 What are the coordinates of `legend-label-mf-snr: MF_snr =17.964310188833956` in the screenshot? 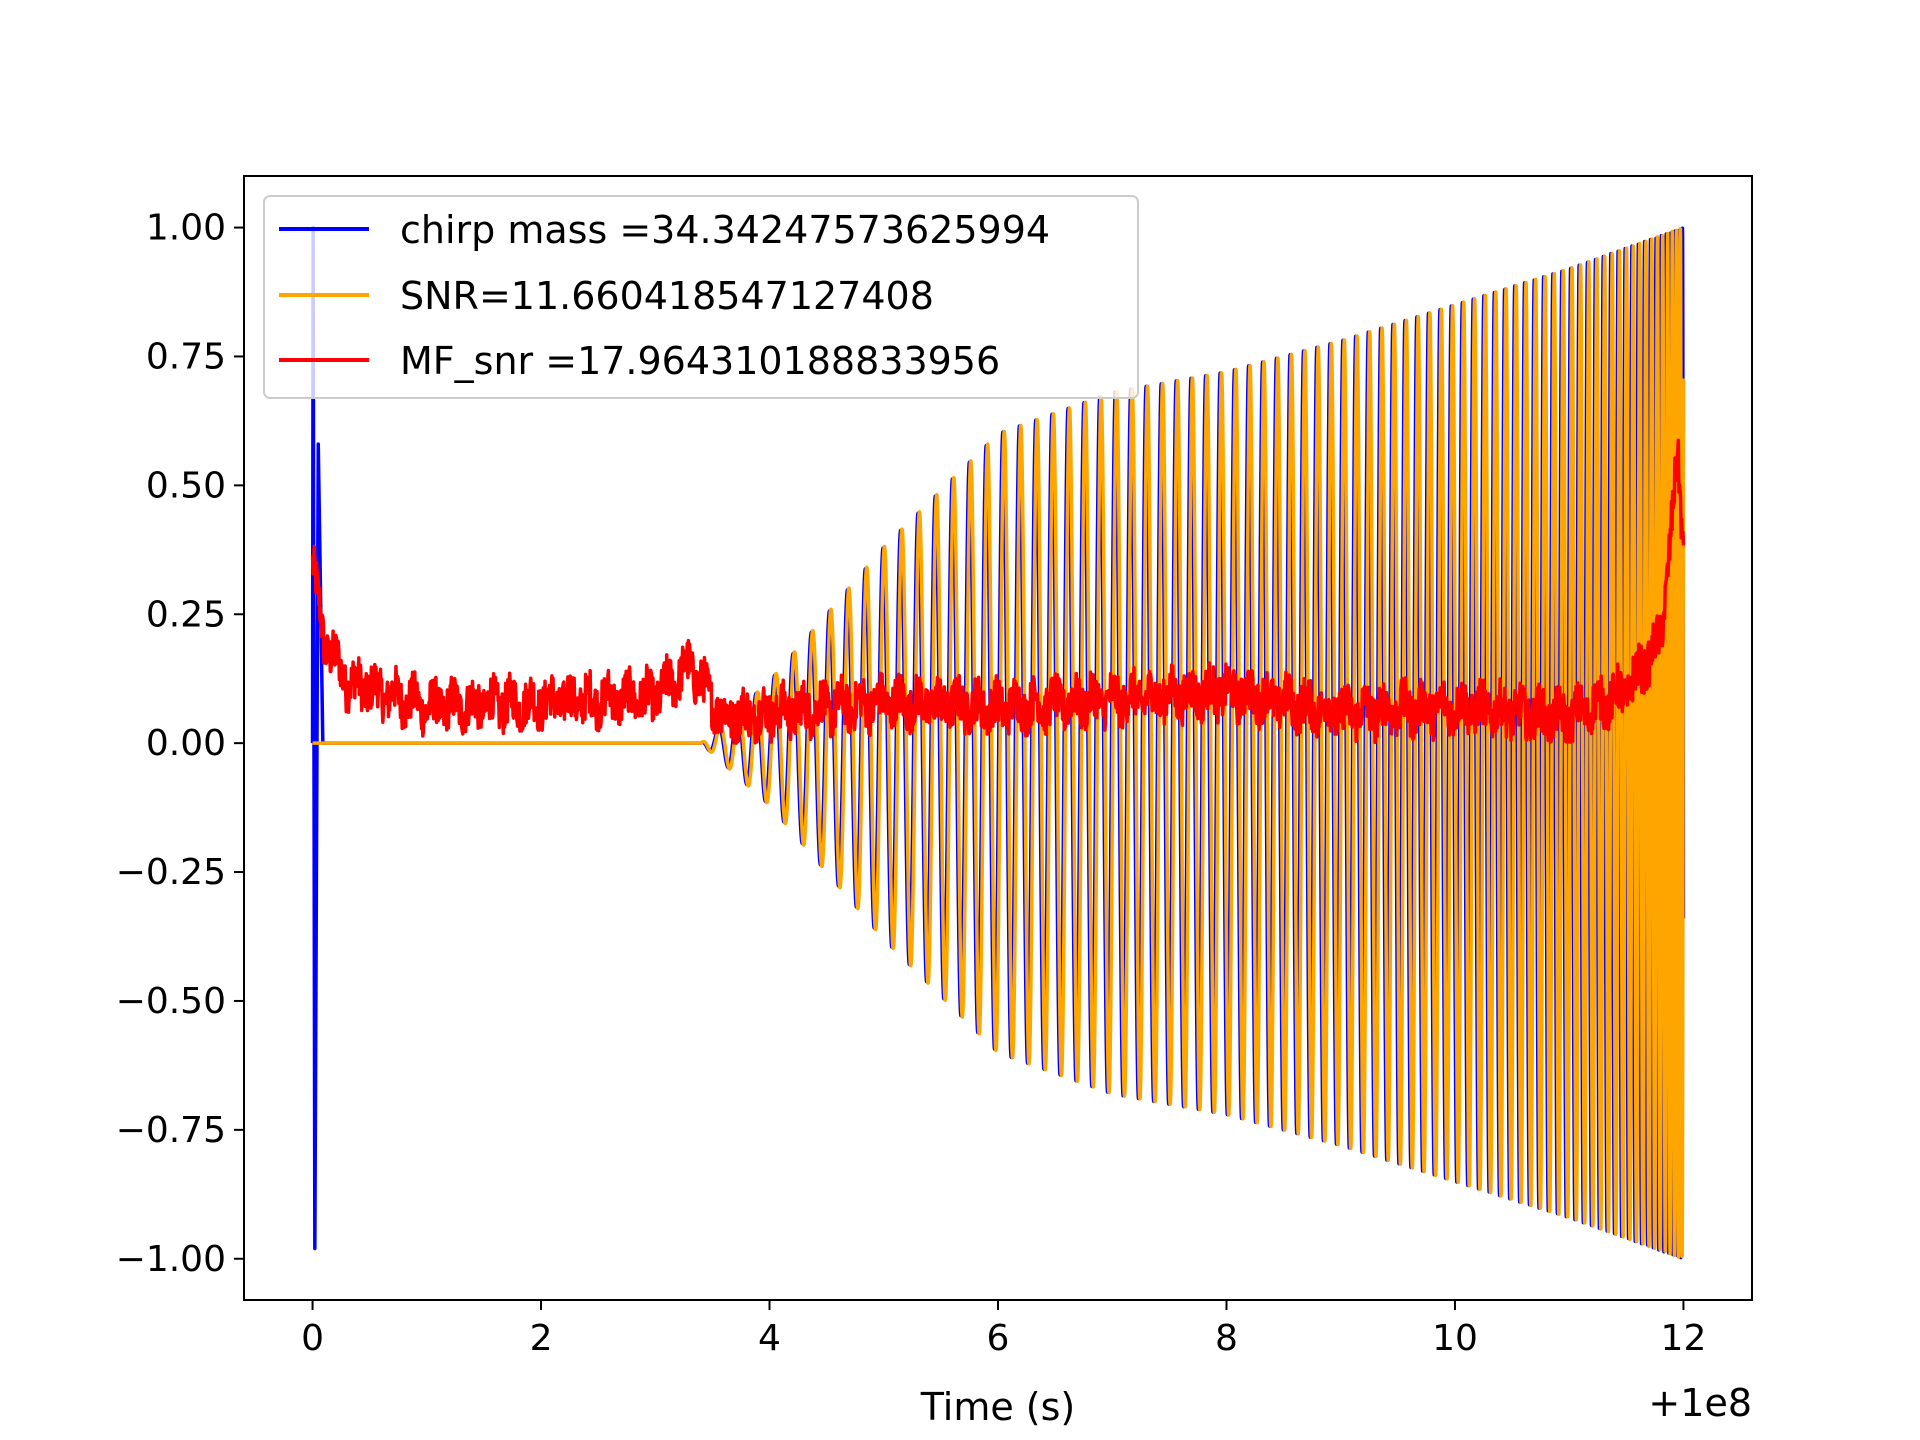 It's located at (700, 361).